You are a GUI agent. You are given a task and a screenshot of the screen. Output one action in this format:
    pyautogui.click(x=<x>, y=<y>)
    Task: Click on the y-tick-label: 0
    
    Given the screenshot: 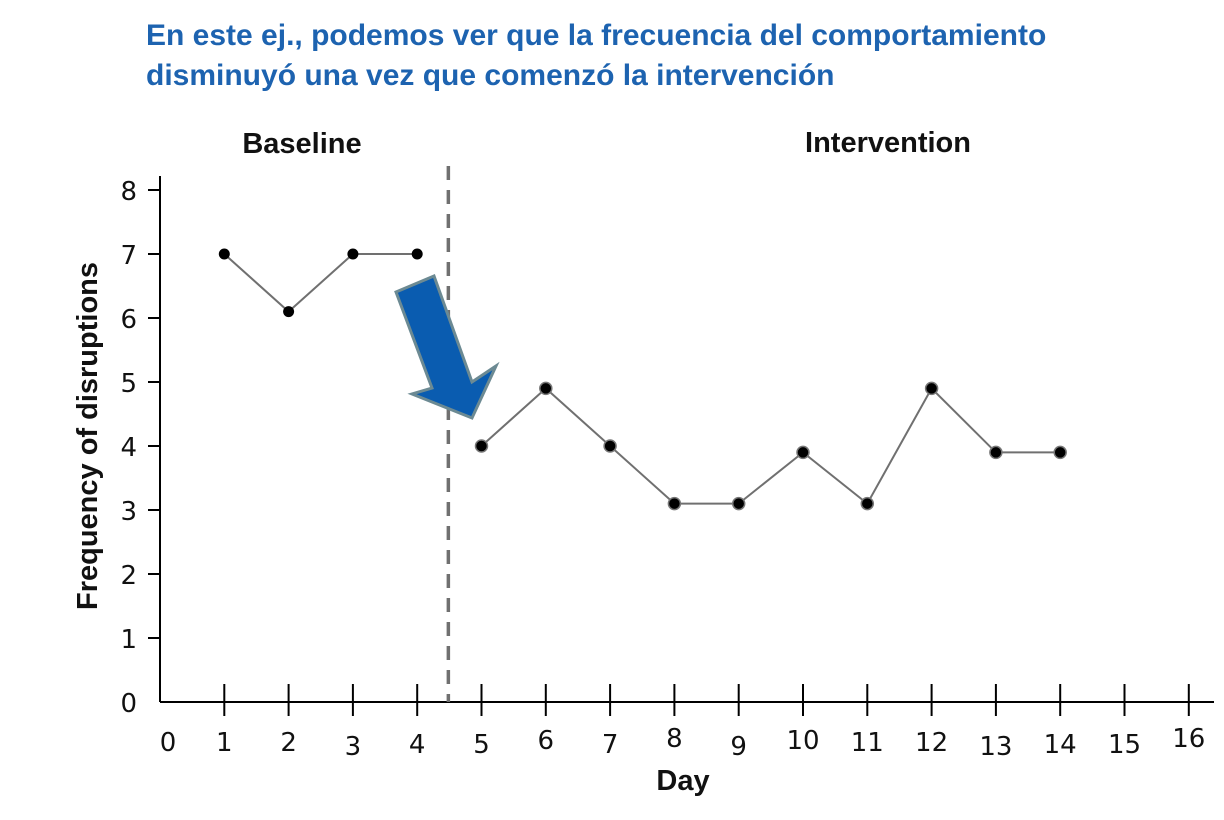 What is the action you would take?
    pyautogui.click(x=128, y=704)
    